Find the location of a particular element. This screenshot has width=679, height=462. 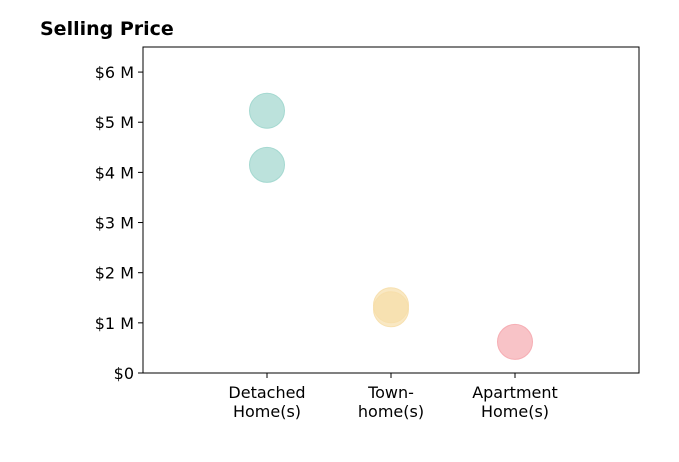

x-tick-label-2: Apartment Home(s) is located at coordinates (515, 402).